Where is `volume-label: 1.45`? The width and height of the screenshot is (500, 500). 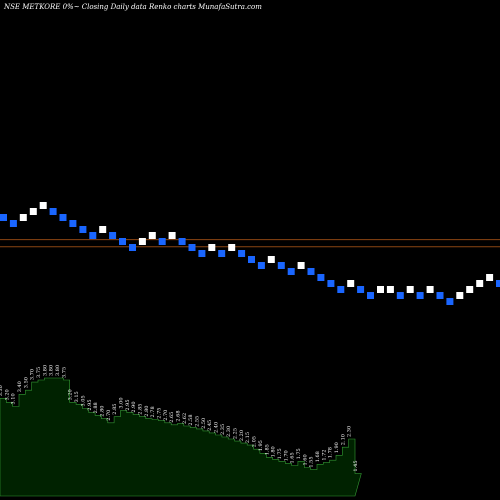 volume-label: 1.45 is located at coordinates (356, 465).